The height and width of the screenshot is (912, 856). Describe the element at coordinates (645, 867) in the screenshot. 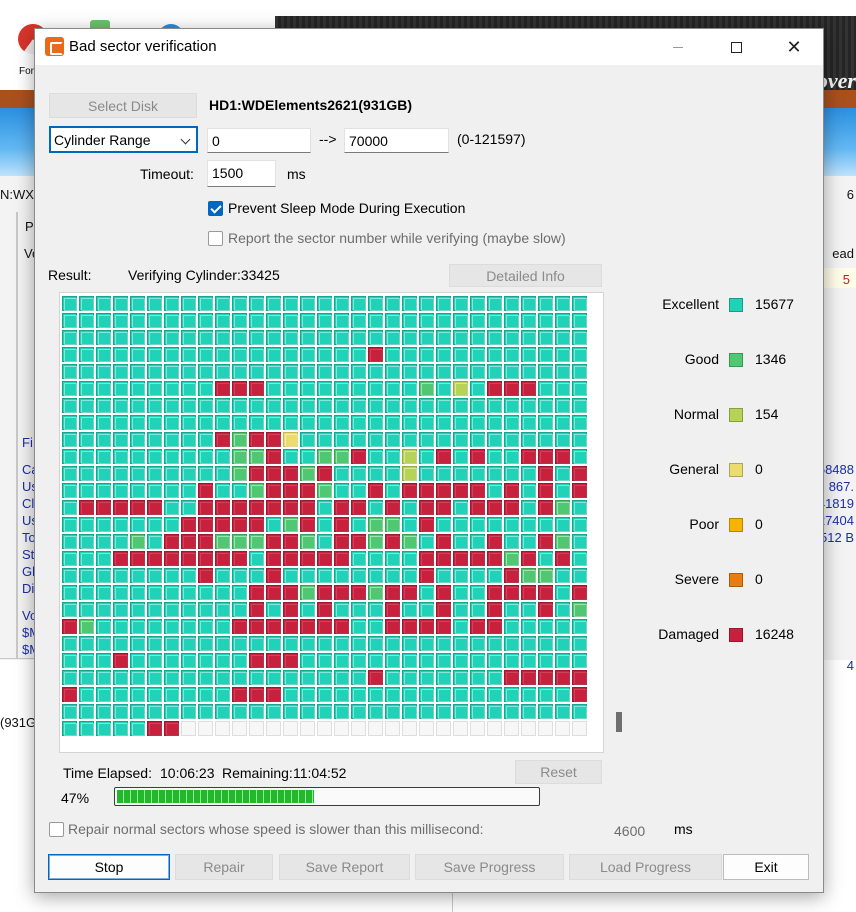

I see `load-progress-button: Load Progress` at that location.